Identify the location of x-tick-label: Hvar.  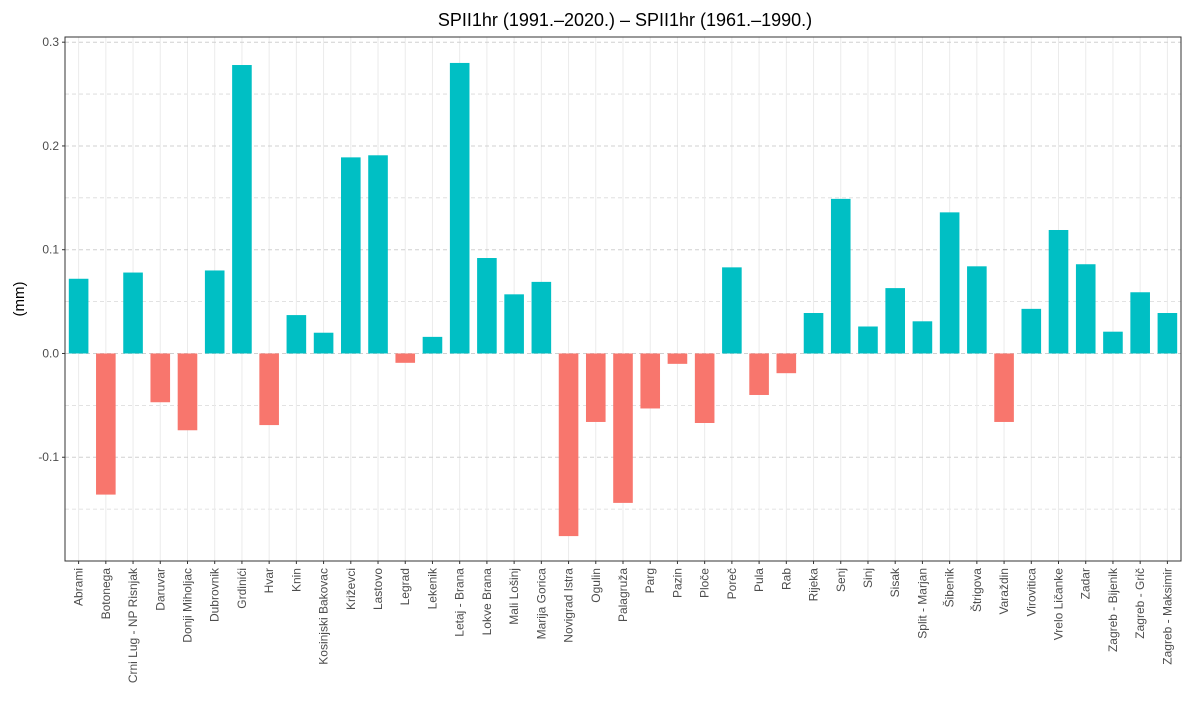
(269, 580).